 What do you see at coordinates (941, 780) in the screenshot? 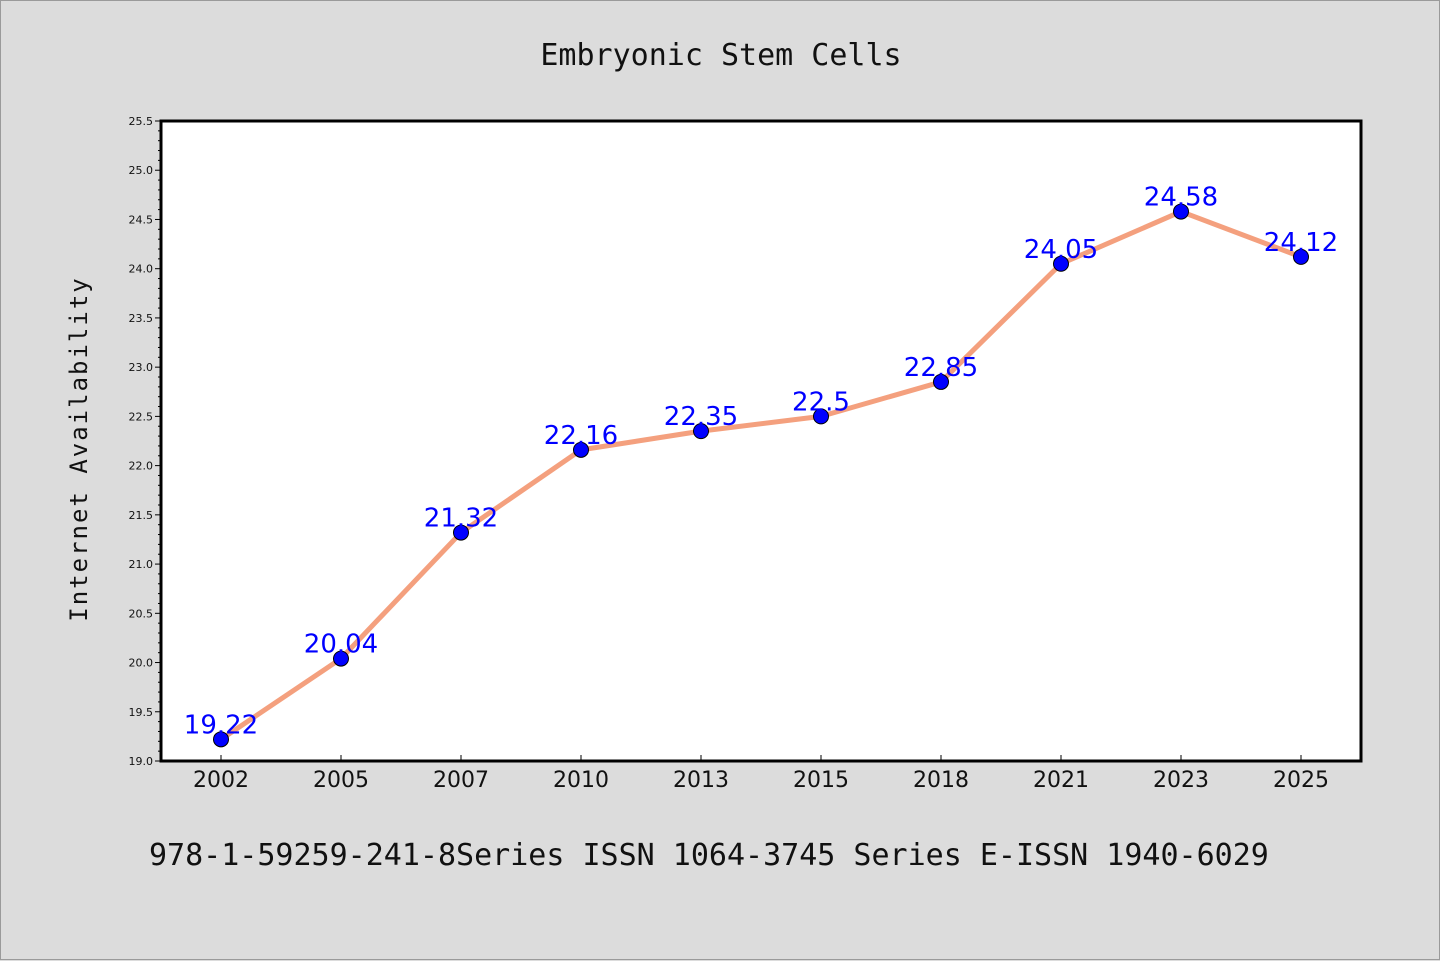
I see `x-tick-label: 2018` at bounding box center [941, 780].